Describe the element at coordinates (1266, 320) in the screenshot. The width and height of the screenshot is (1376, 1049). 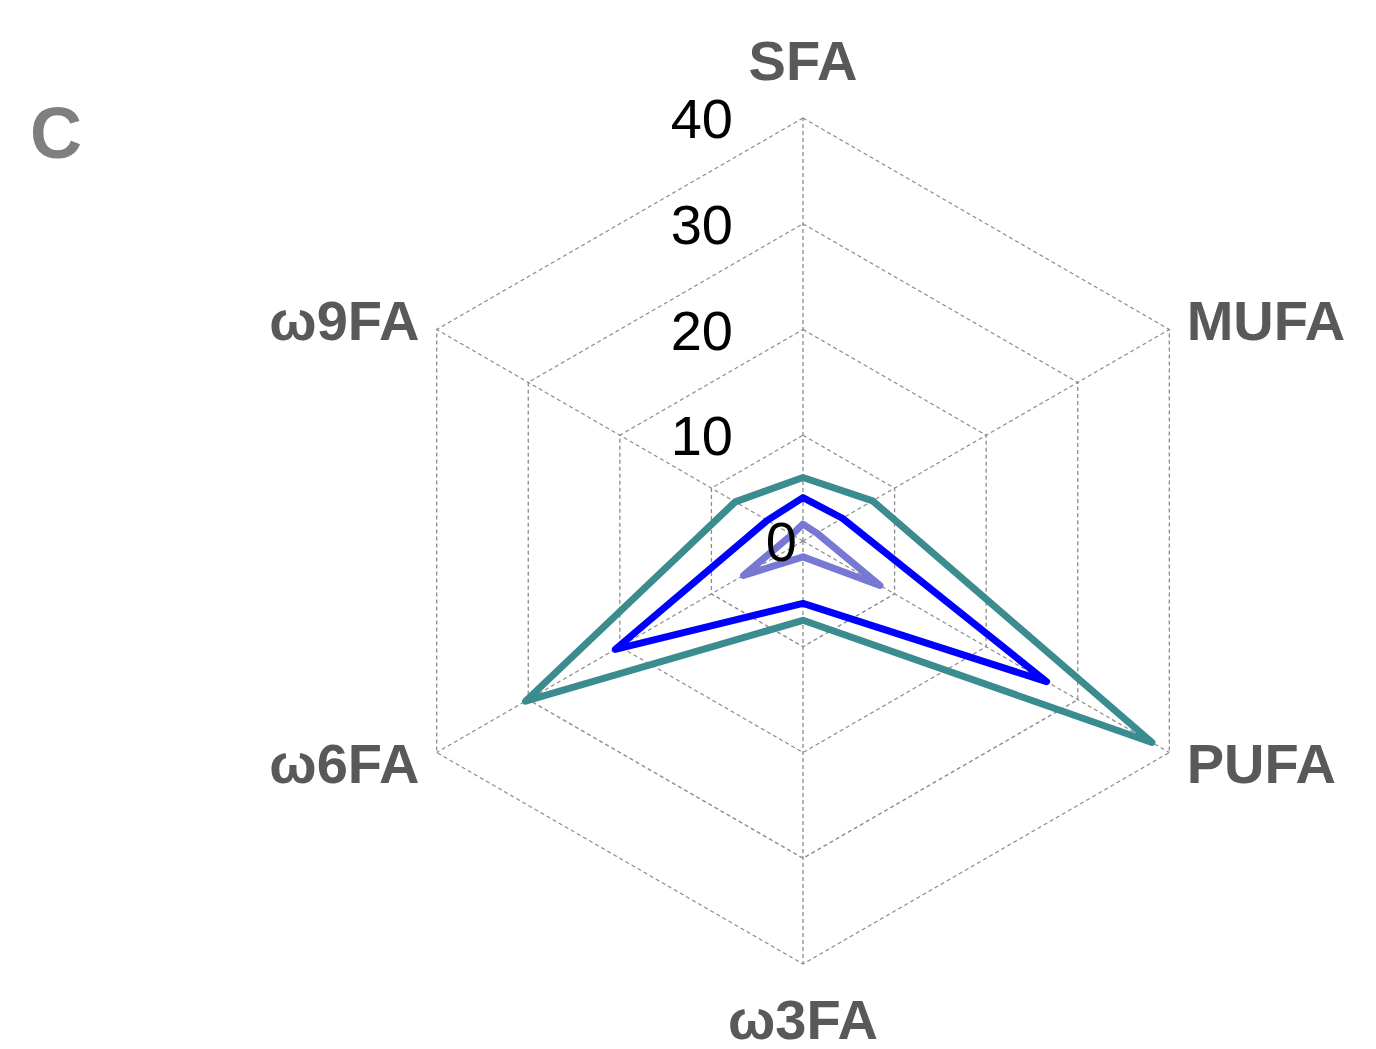
I see `spoke-label: MUFA` at that location.